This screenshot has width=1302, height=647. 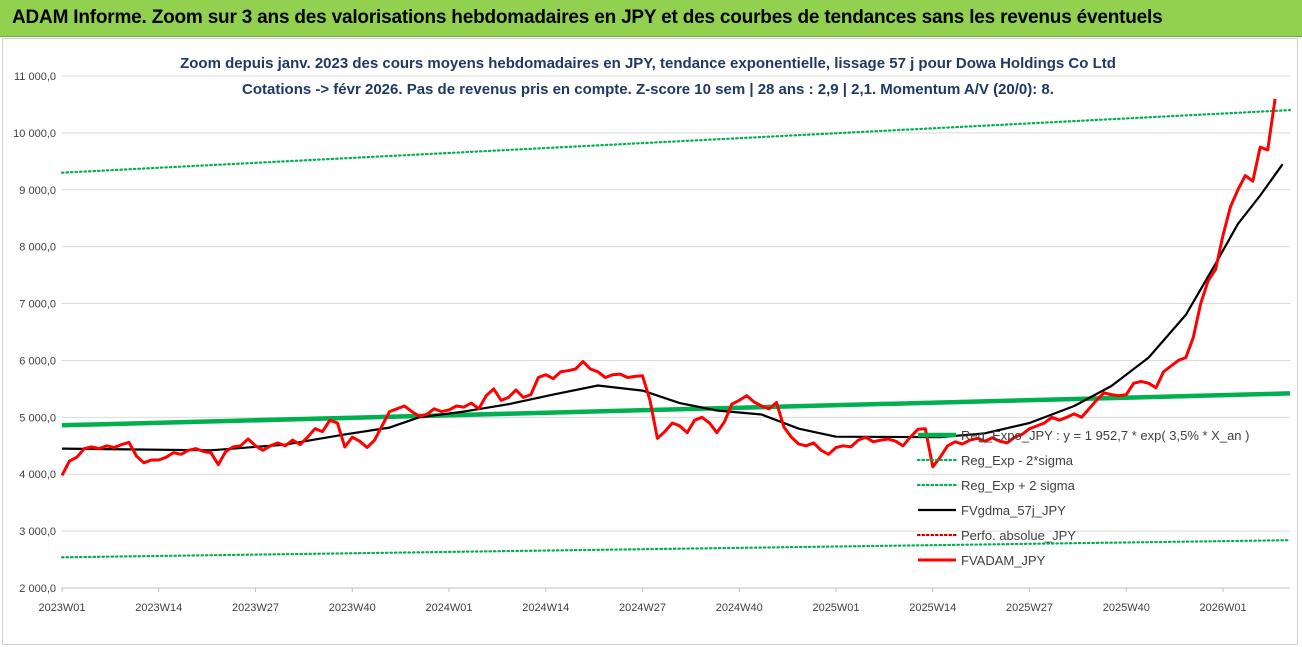 I want to click on legend-label-band_low: Reg_Exp - 2*sigma, so click(x=1017, y=460).